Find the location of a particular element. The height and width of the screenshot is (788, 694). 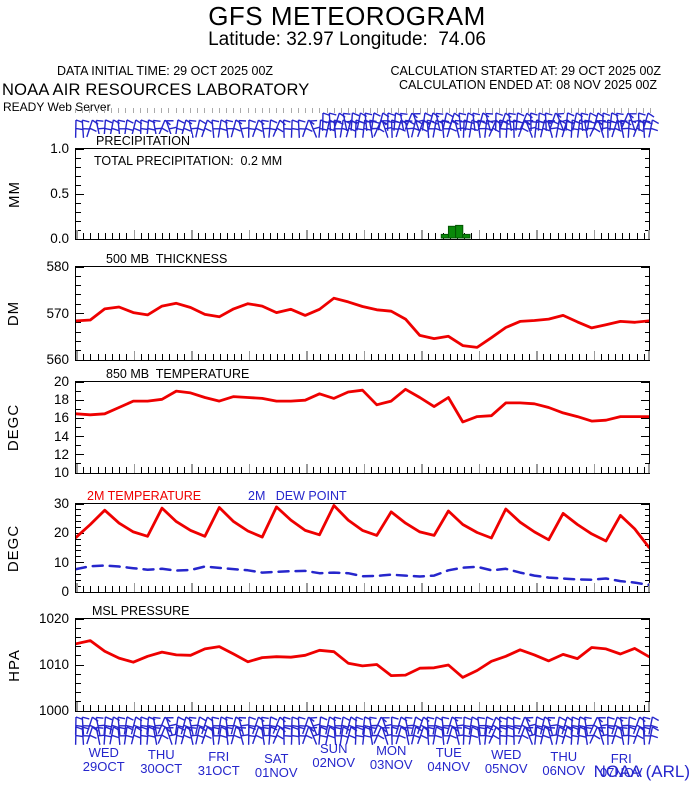

date-label-date: 04NOV is located at coordinates (449, 766).